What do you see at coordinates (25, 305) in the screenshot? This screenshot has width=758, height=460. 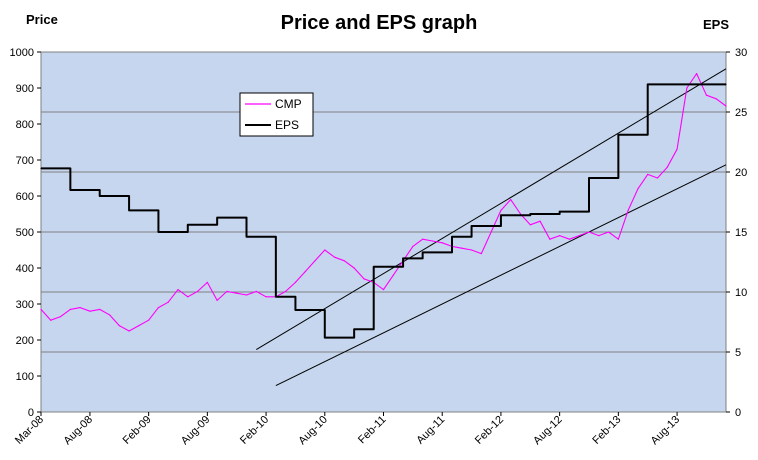 I see `y-tick-label: 300` at bounding box center [25, 305].